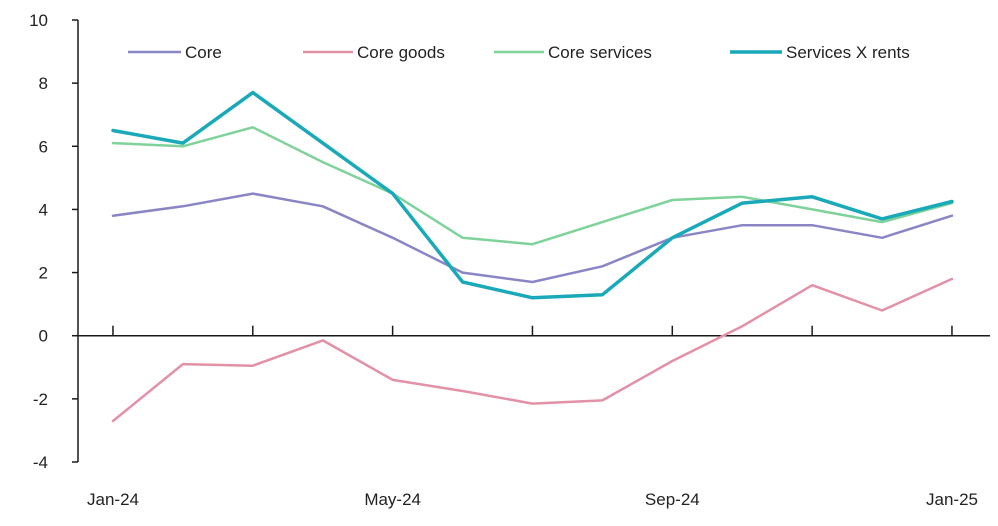 This screenshot has width=998, height=526. I want to click on x-tick-label: Jan-24, so click(113, 499).